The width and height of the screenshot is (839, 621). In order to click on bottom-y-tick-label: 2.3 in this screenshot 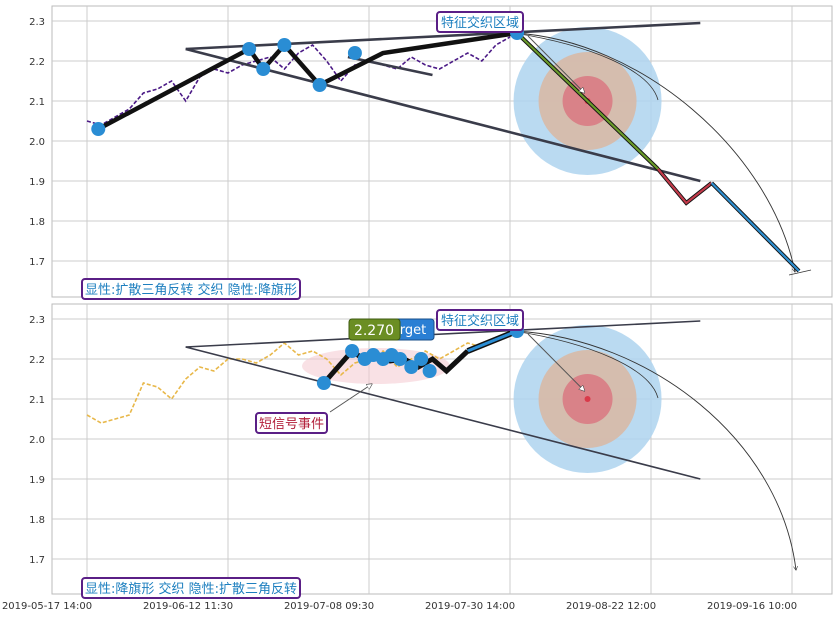, I will do `click(37, 320)`.